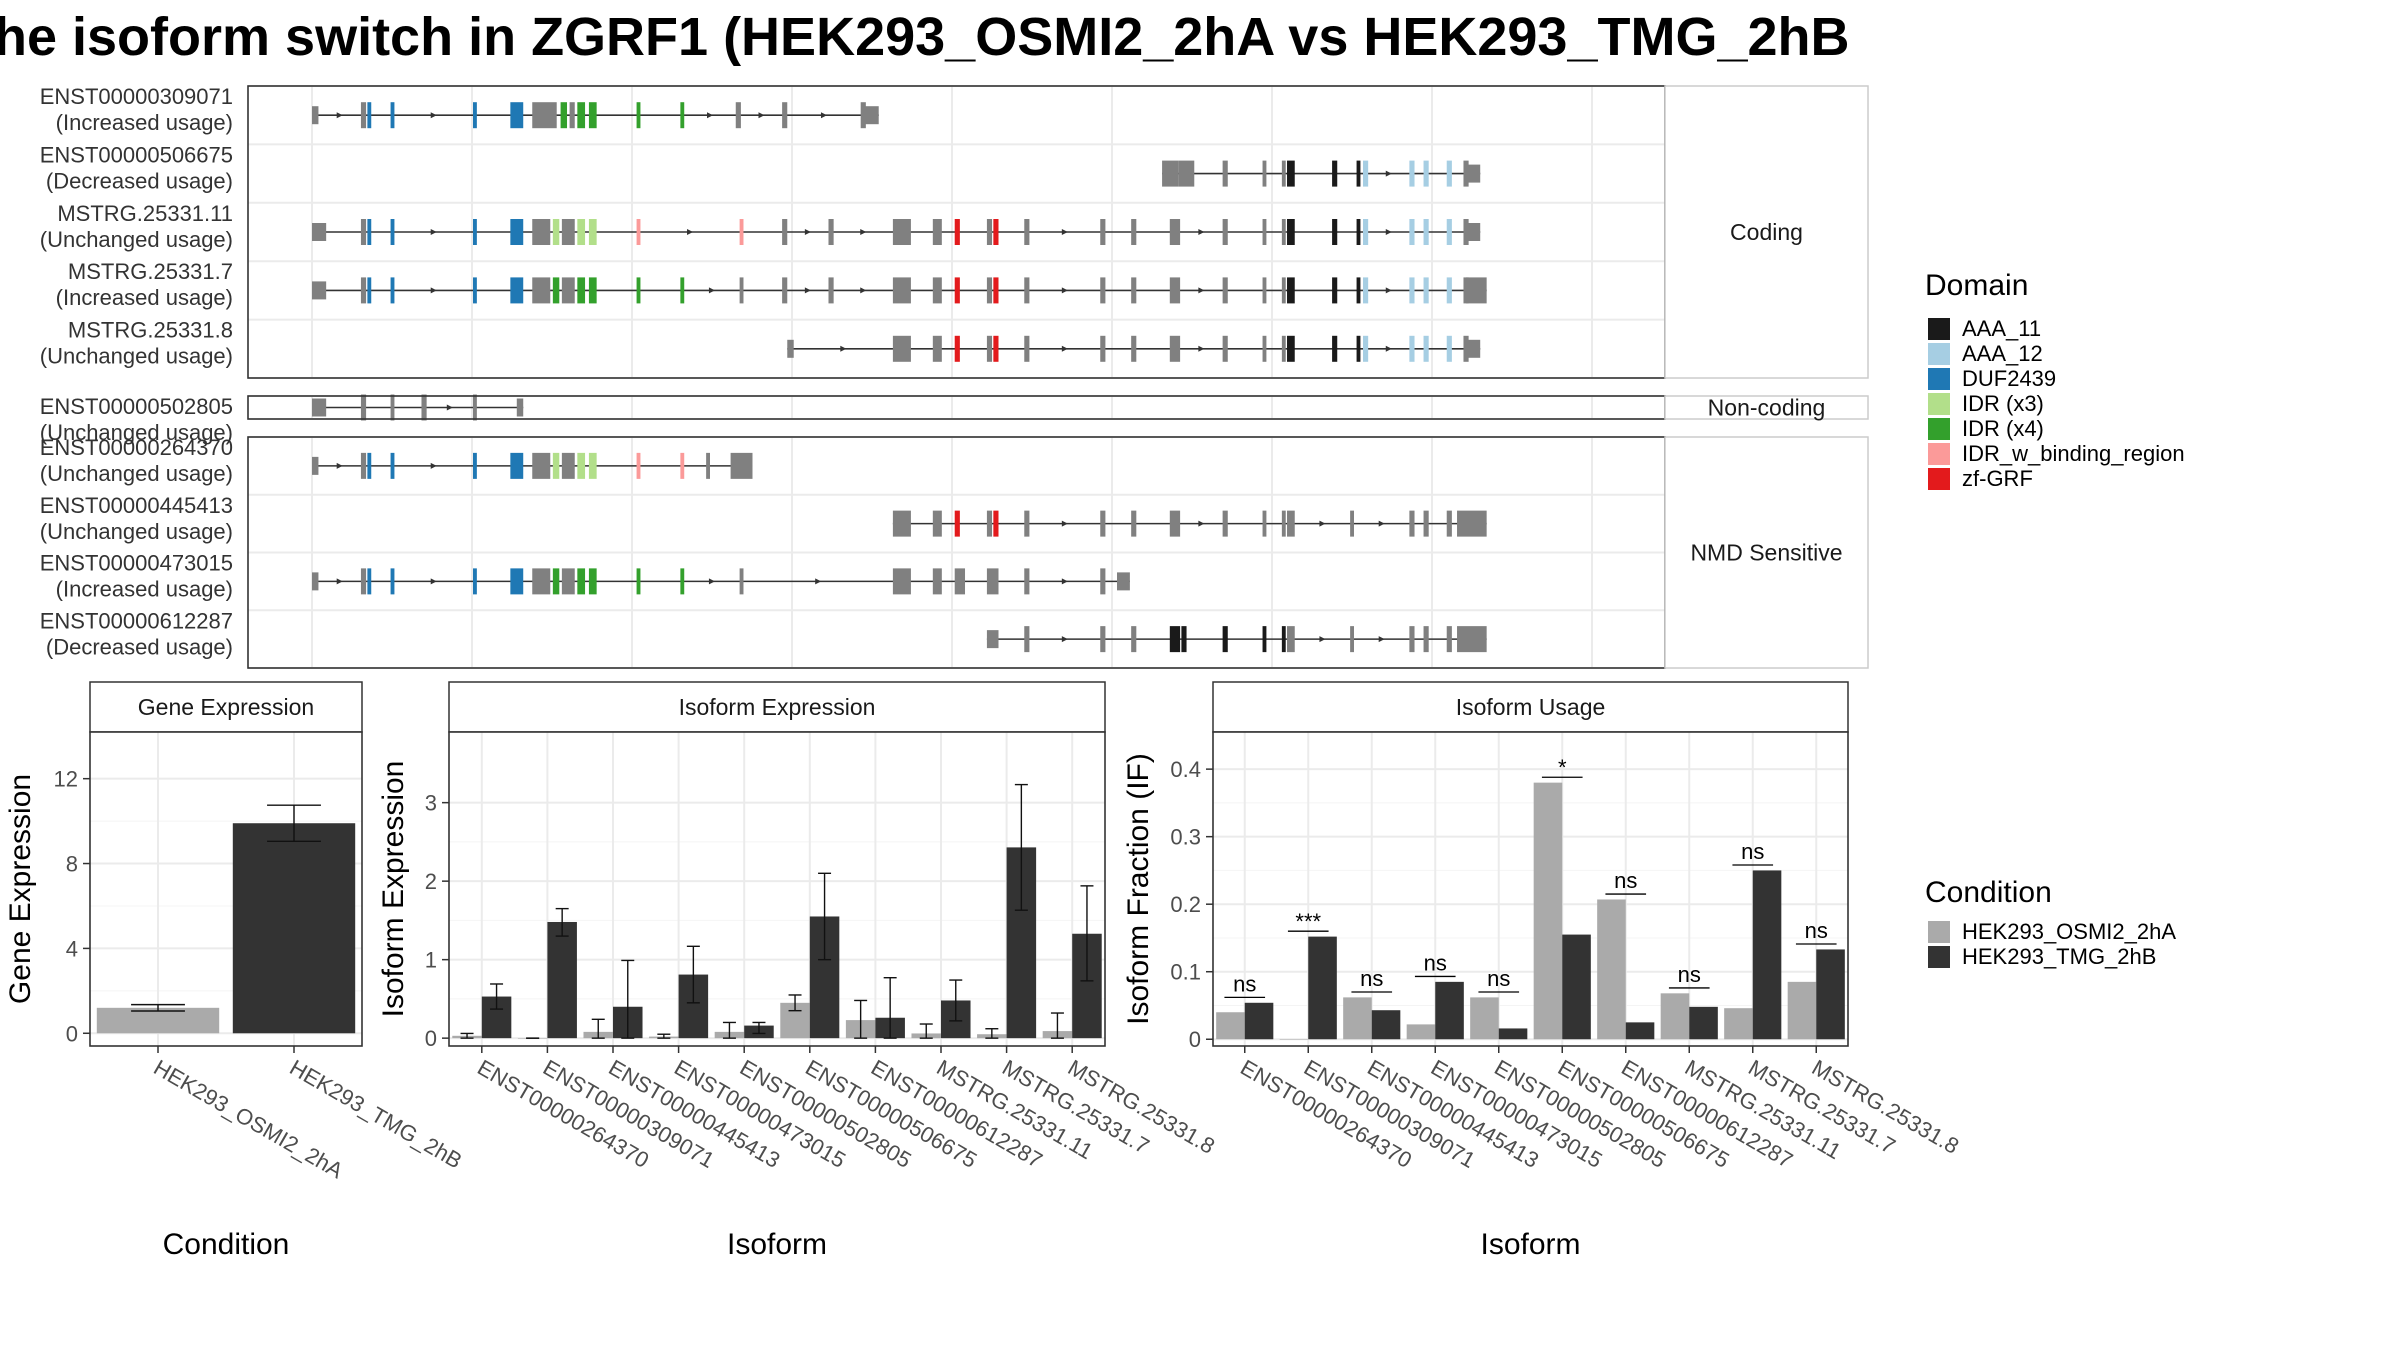 This screenshot has width=2400, height=1350. Describe the element at coordinates (136, 620) in the screenshot. I see `transcript-label: ENST00000612287` at that location.